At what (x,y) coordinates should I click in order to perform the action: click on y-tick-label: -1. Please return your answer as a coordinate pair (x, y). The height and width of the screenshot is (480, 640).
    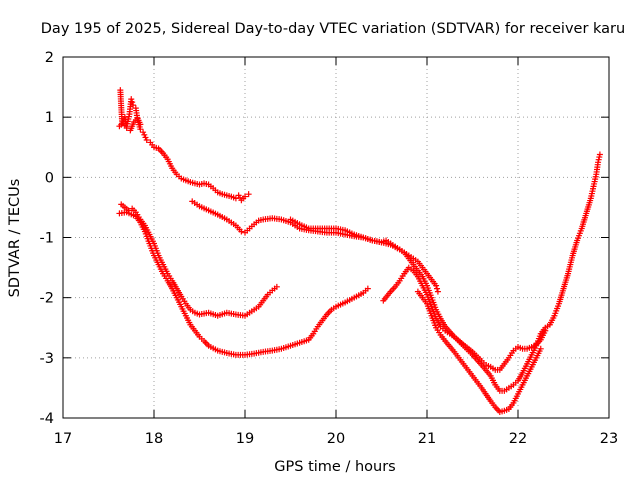
    Looking at the image, I should click on (47, 239).